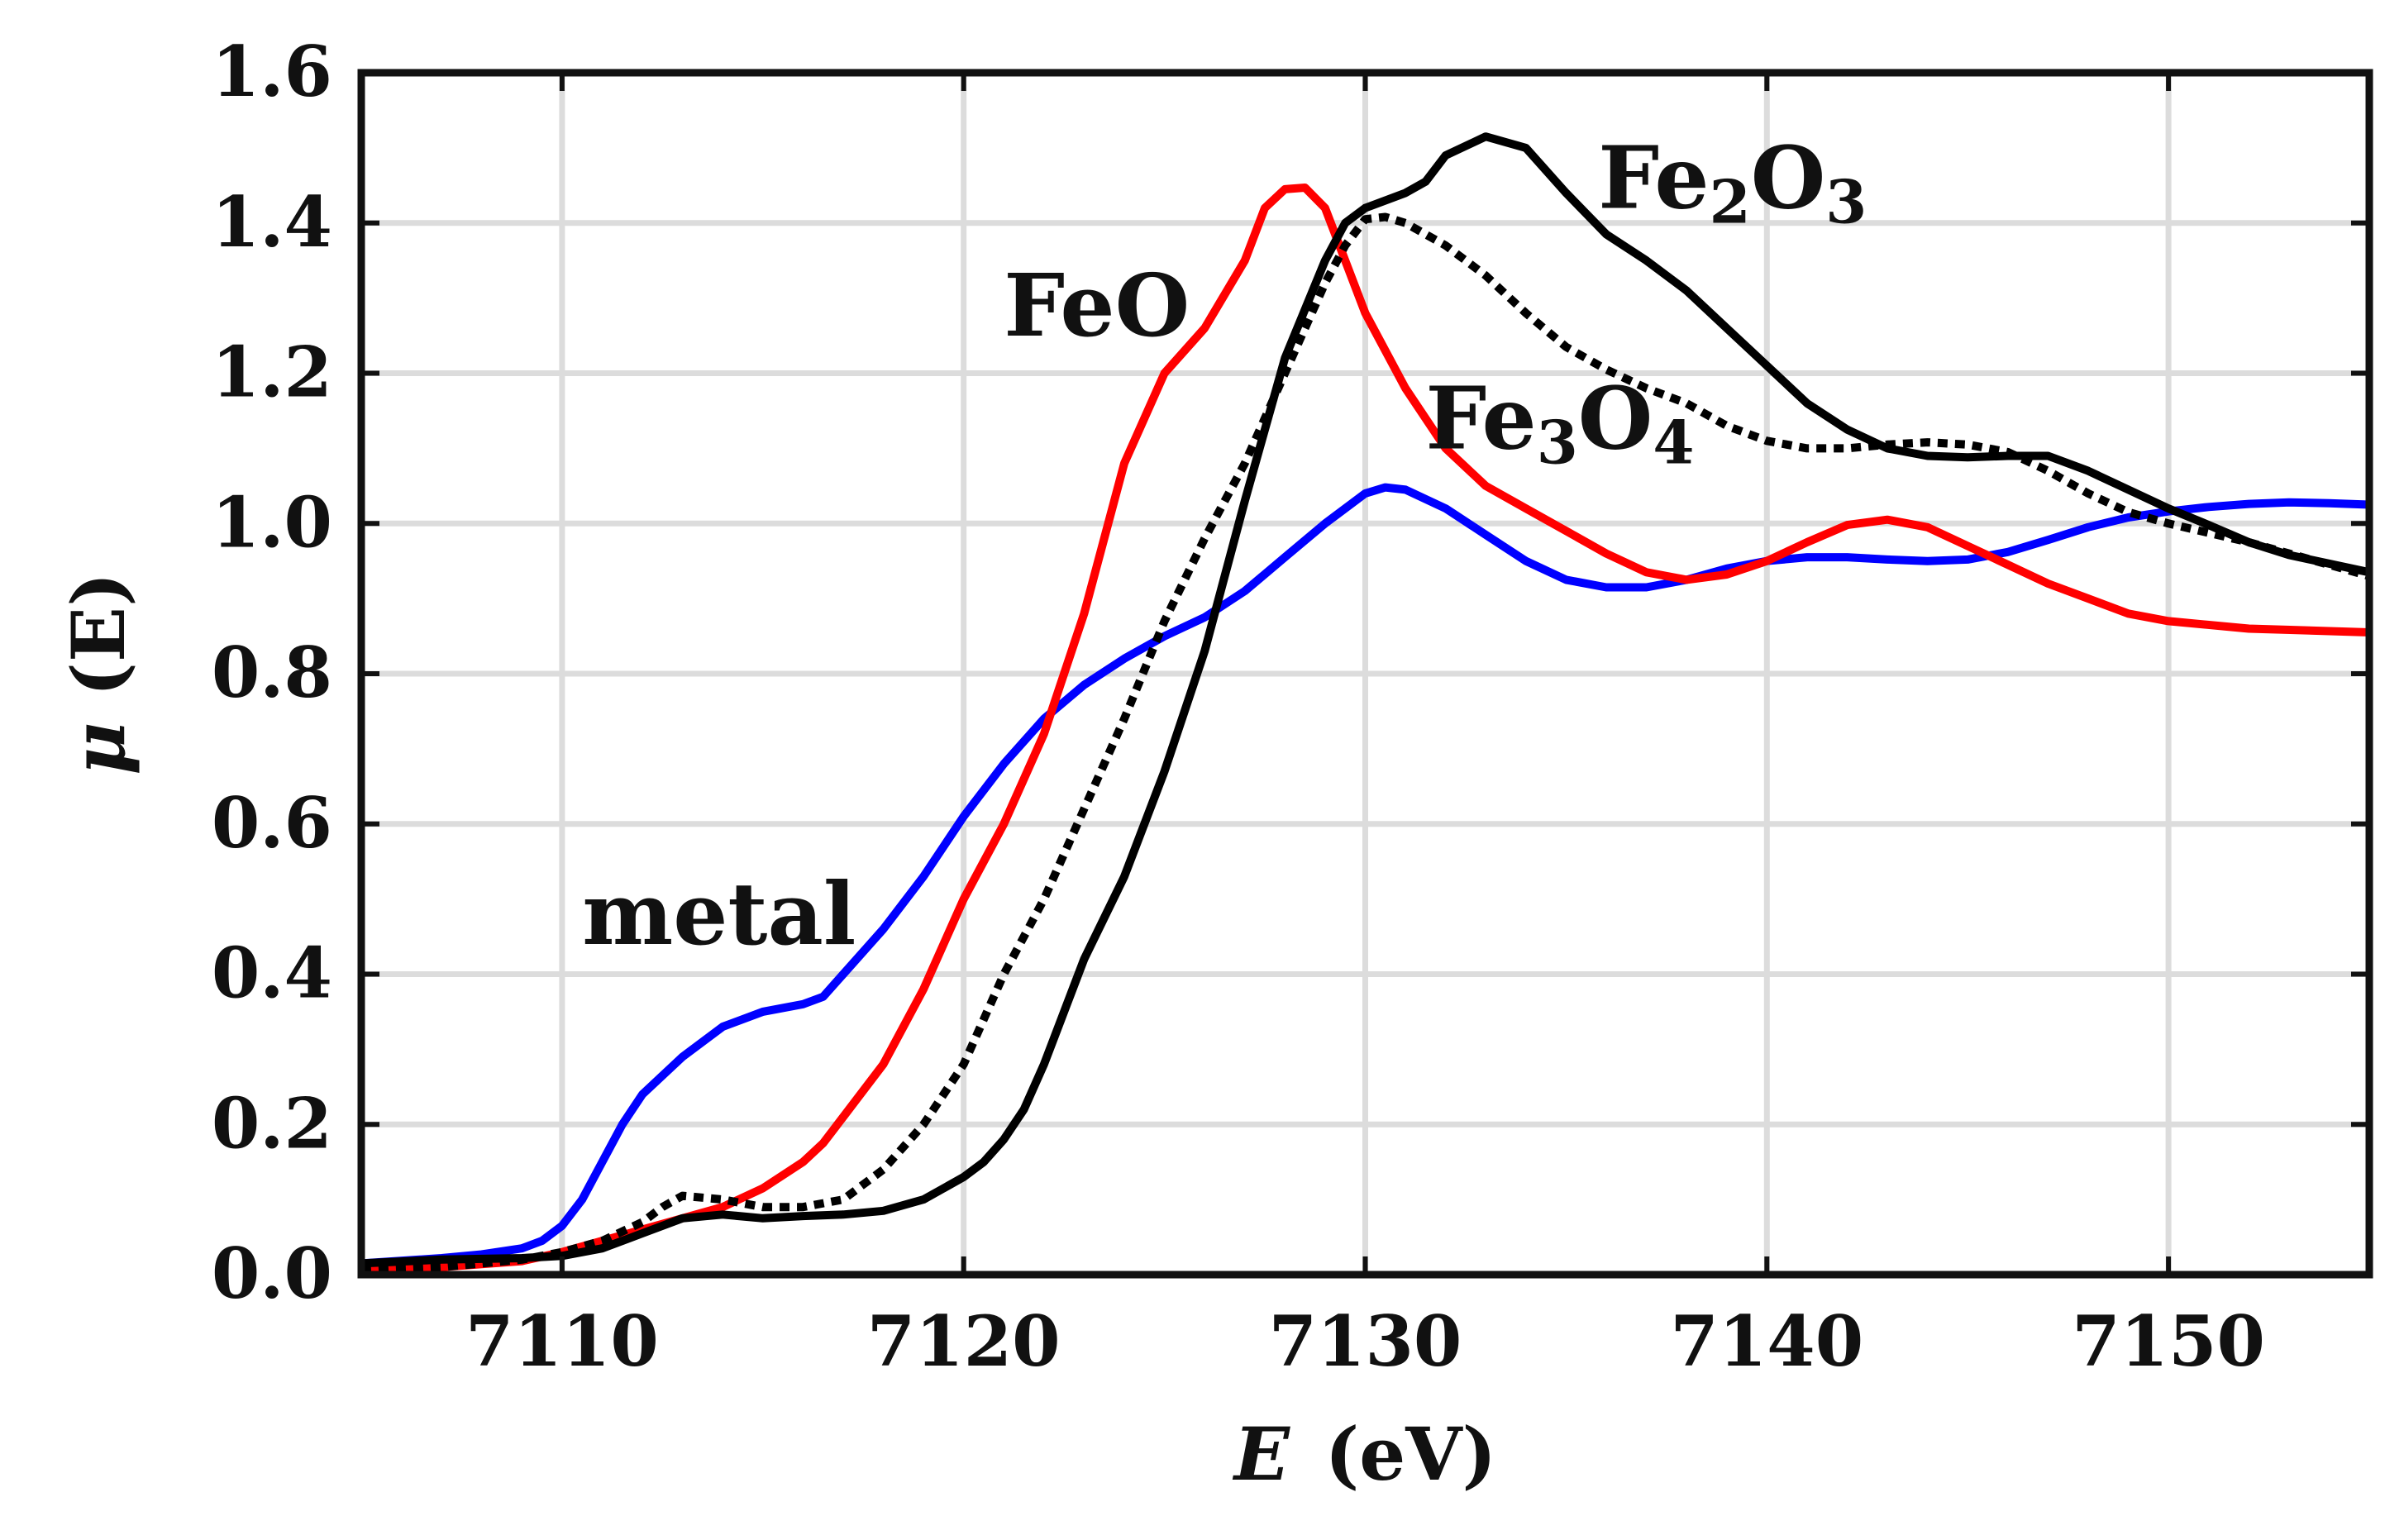  What do you see at coordinates (1730, 202) in the screenshot?
I see `subscript: 2` at bounding box center [1730, 202].